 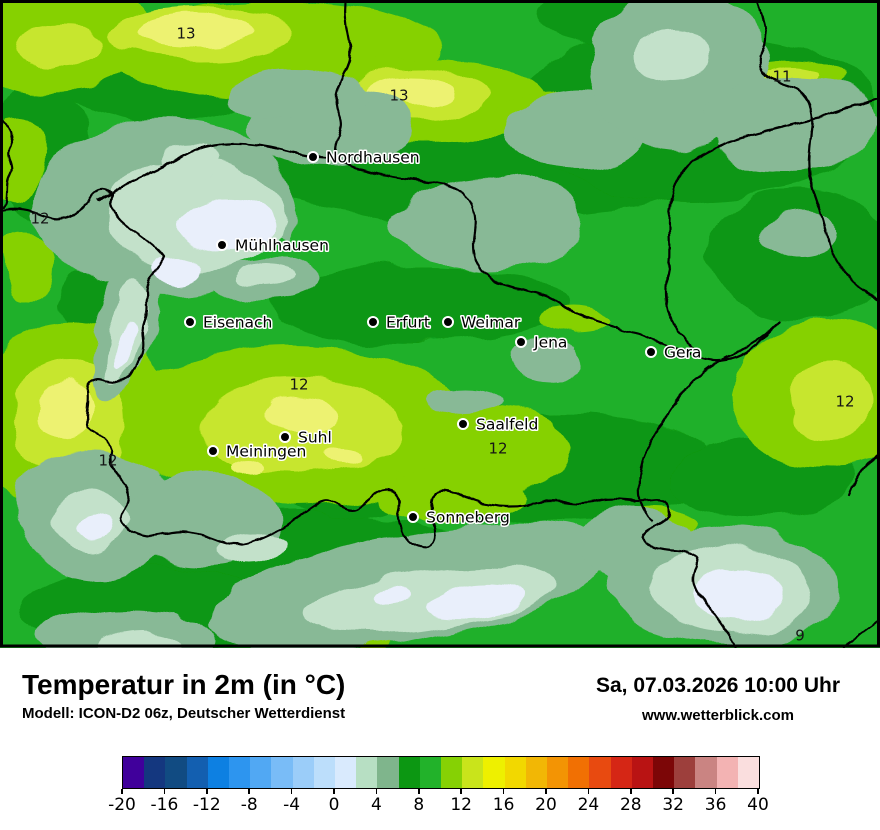 I want to click on colorbar-tick-label: 0, so click(x=334, y=805).